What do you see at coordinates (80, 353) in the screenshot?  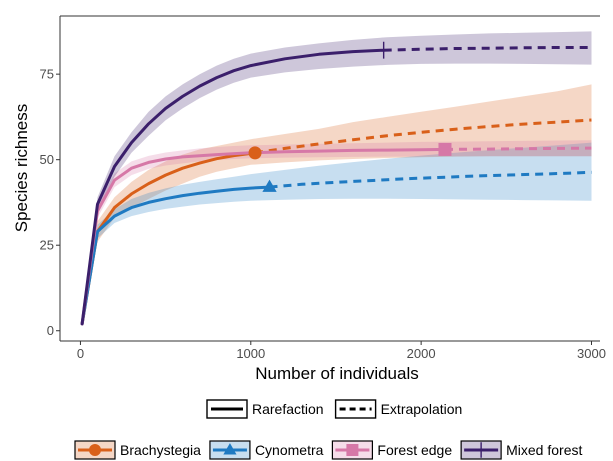 I see `x-tick-label-0: 0` at bounding box center [80, 353].